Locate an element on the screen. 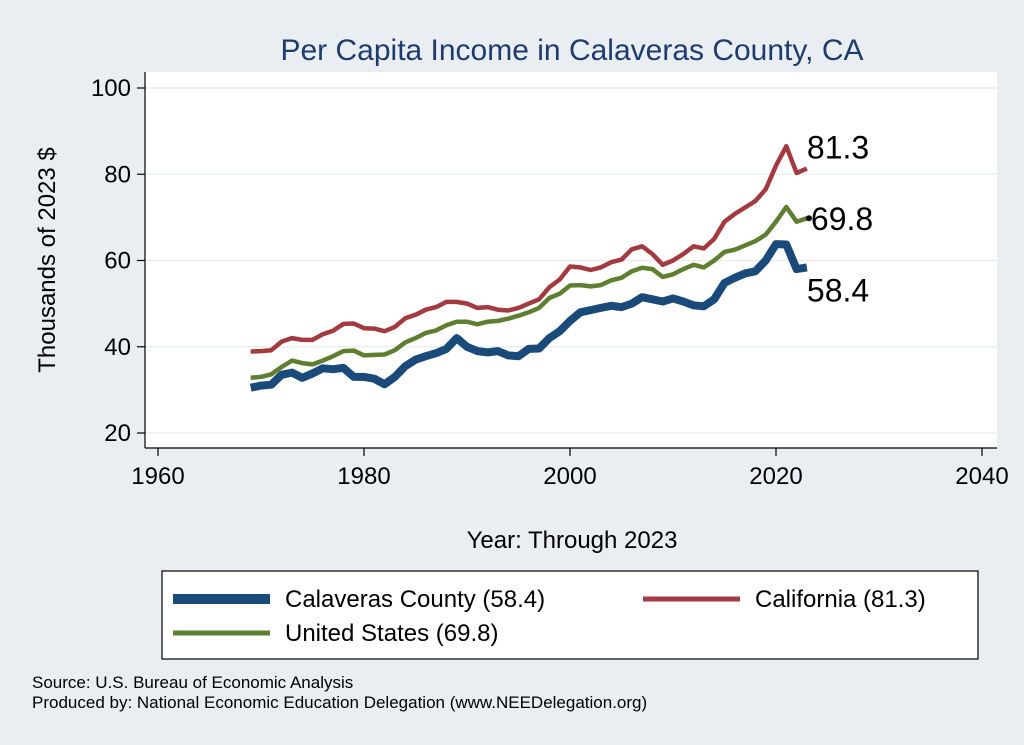  x-tick-label: 2000 is located at coordinates (569, 476).